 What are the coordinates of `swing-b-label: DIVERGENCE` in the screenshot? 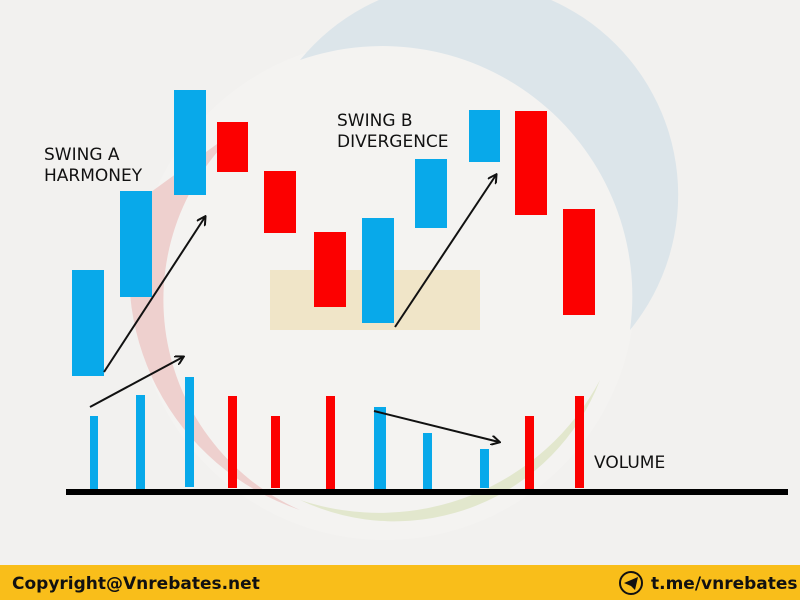 It's located at (393, 142).